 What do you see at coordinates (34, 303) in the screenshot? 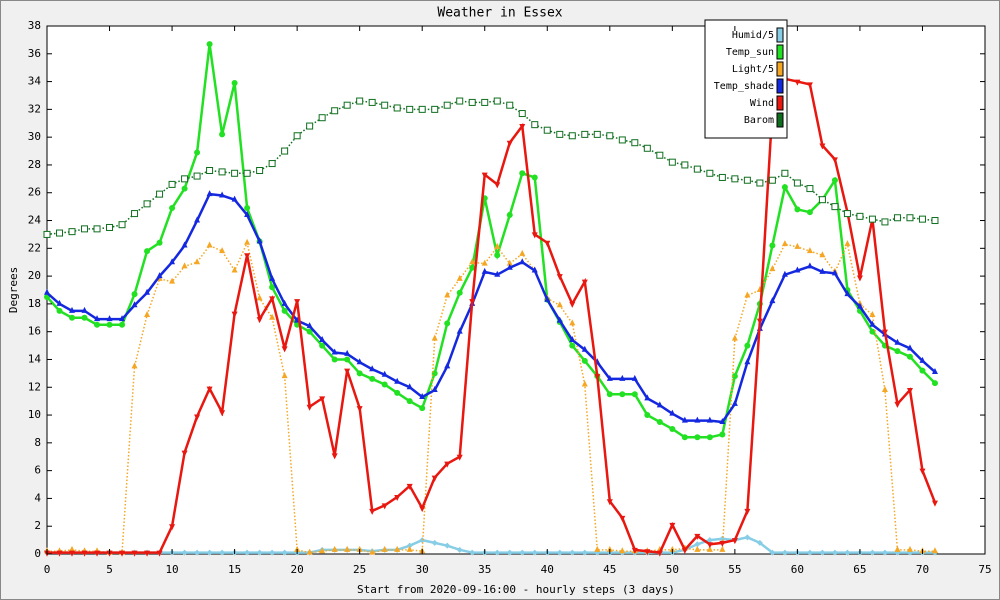
I see `y-tick-label: 18` at bounding box center [34, 303].